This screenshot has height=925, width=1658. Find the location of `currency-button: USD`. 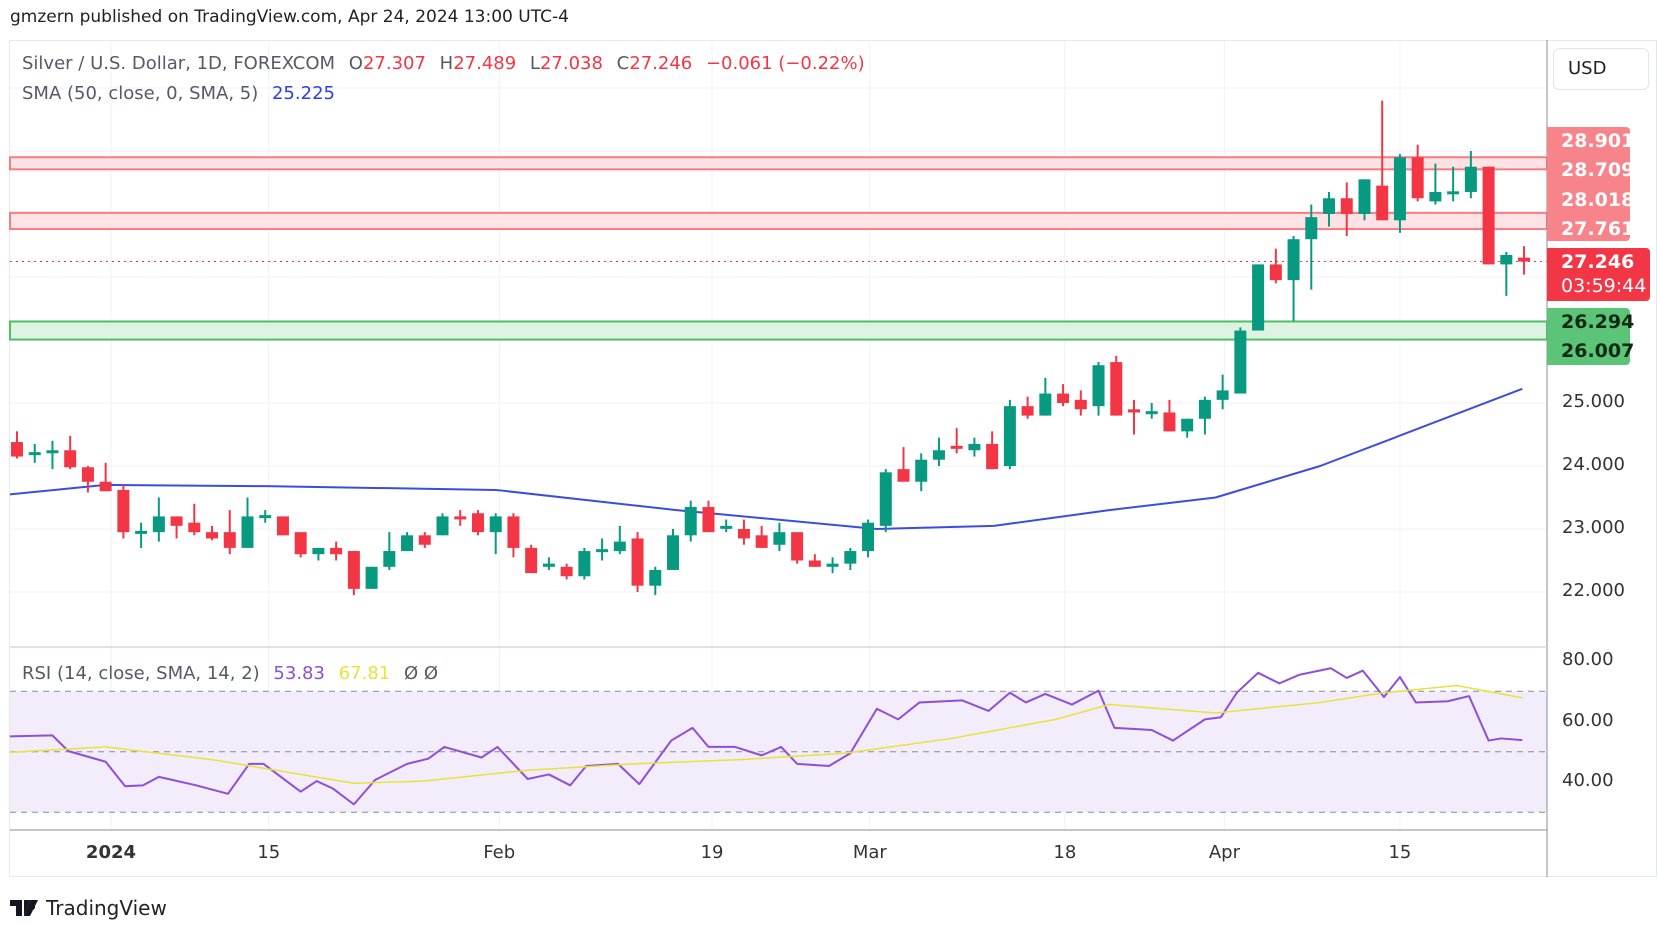

currency-button: USD is located at coordinates (1601, 69).